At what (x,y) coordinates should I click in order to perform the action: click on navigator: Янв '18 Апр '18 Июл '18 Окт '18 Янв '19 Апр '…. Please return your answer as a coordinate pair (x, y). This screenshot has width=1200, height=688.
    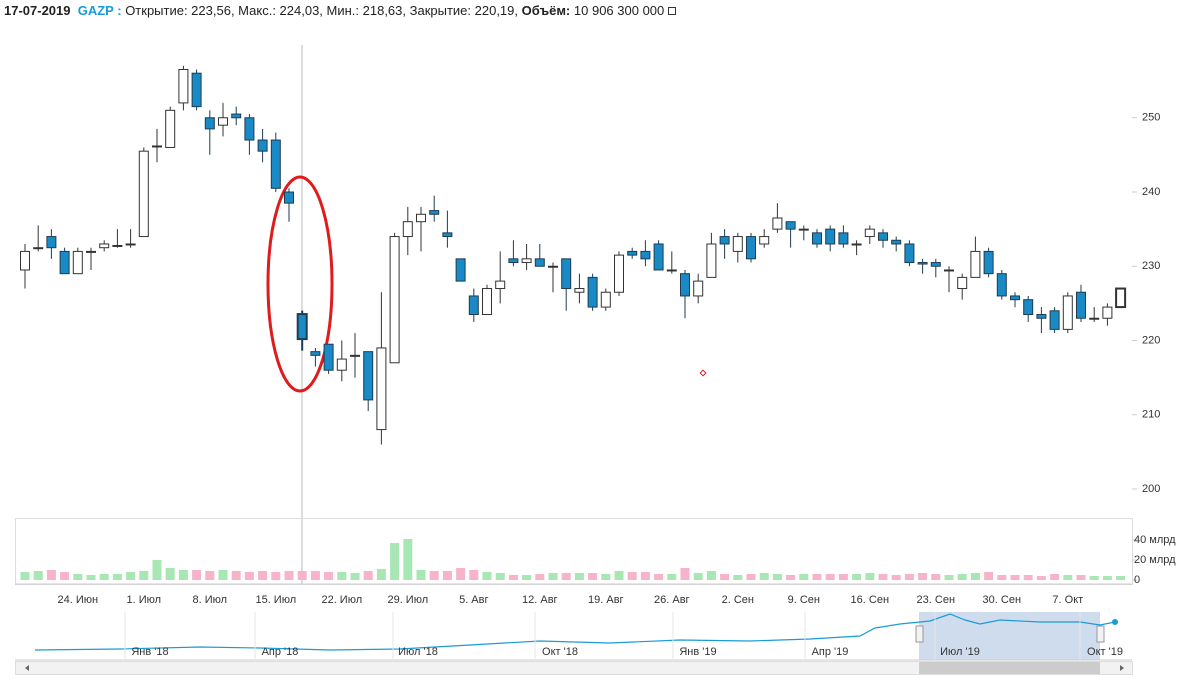
    Looking at the image, I should click on (574, 643).